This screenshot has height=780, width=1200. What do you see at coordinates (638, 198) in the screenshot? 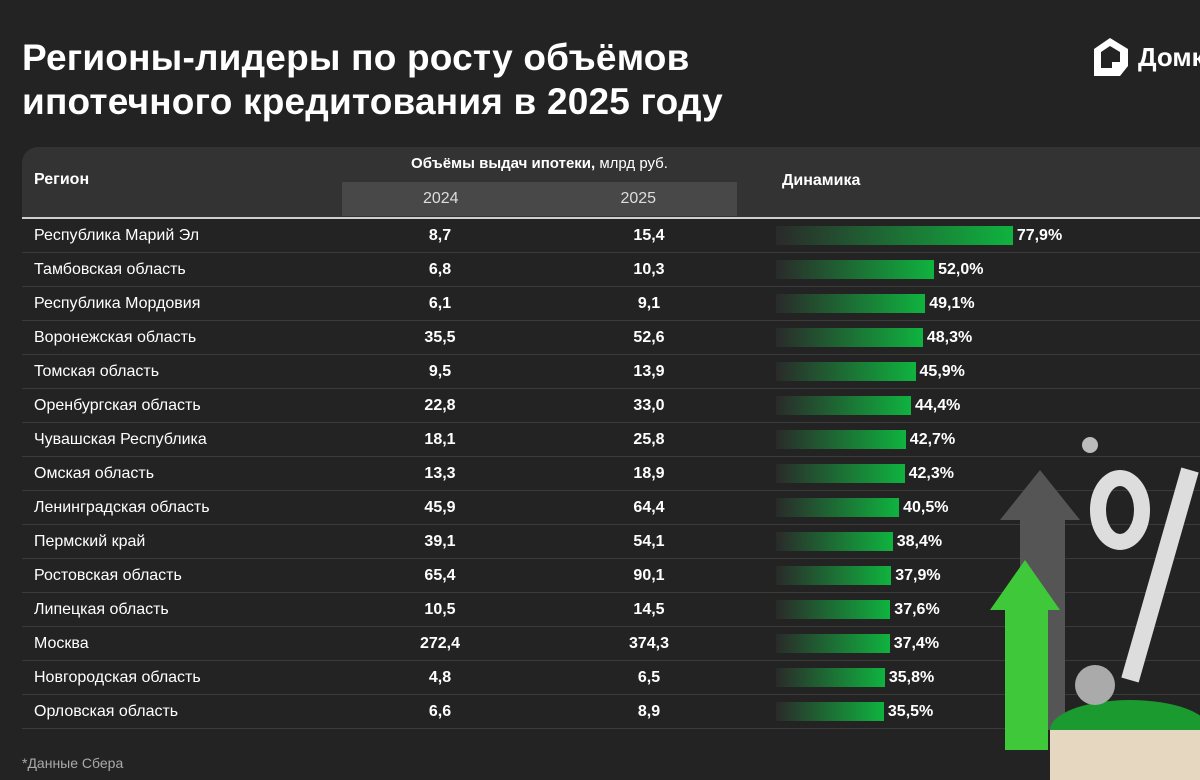
I see `header-2025: 2025` at bounding box center [638, 198].